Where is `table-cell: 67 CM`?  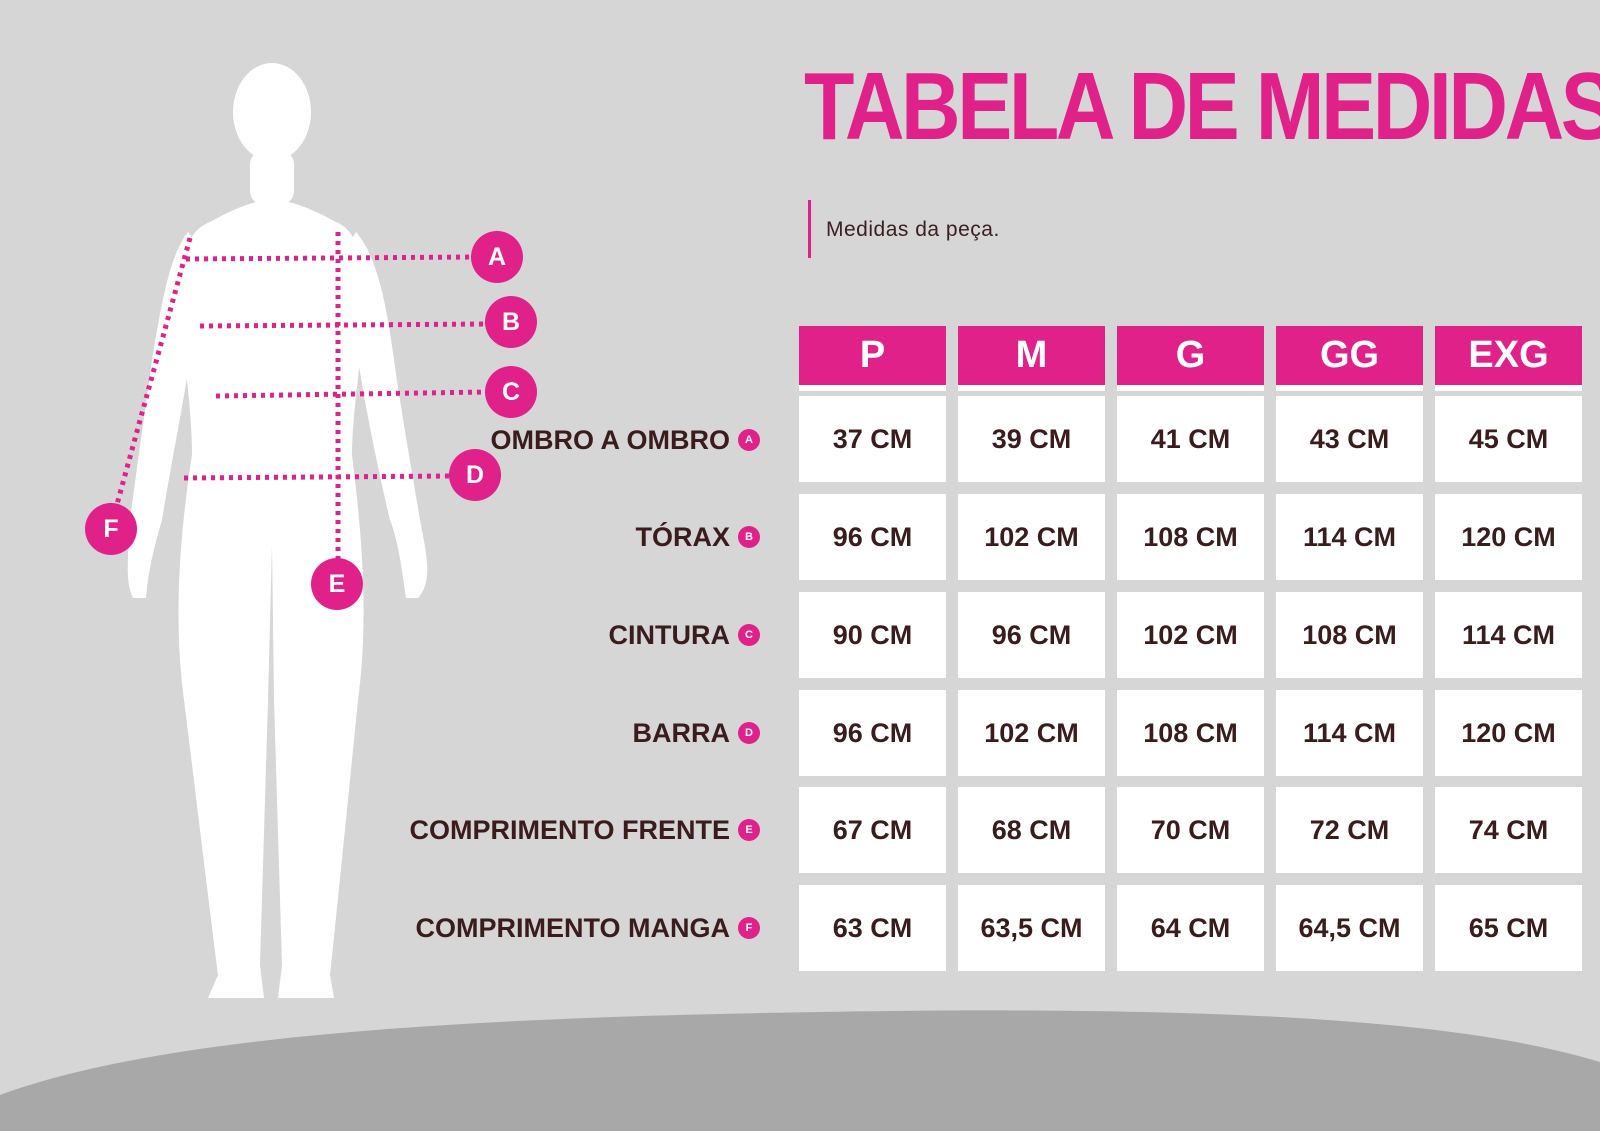 table-cell: 67 CM is located at coordinates (872, 830).